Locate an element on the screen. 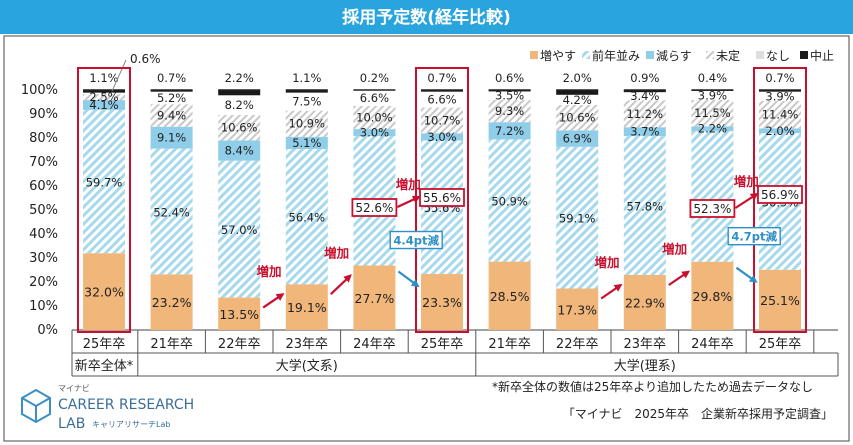 This screenshot has height=445, width=853. data-label-nashi: 5.2% is located at coordinates (171, 98).